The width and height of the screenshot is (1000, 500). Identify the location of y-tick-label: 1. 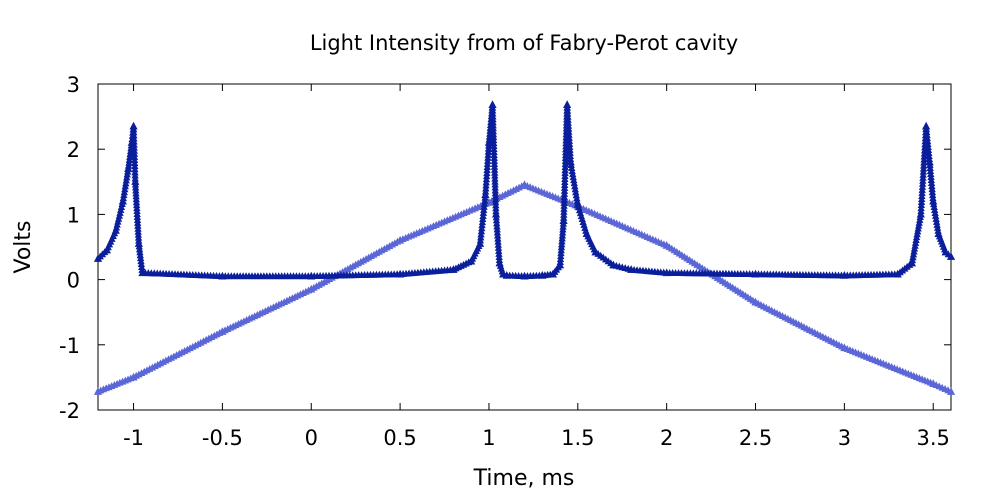
(73, 215).